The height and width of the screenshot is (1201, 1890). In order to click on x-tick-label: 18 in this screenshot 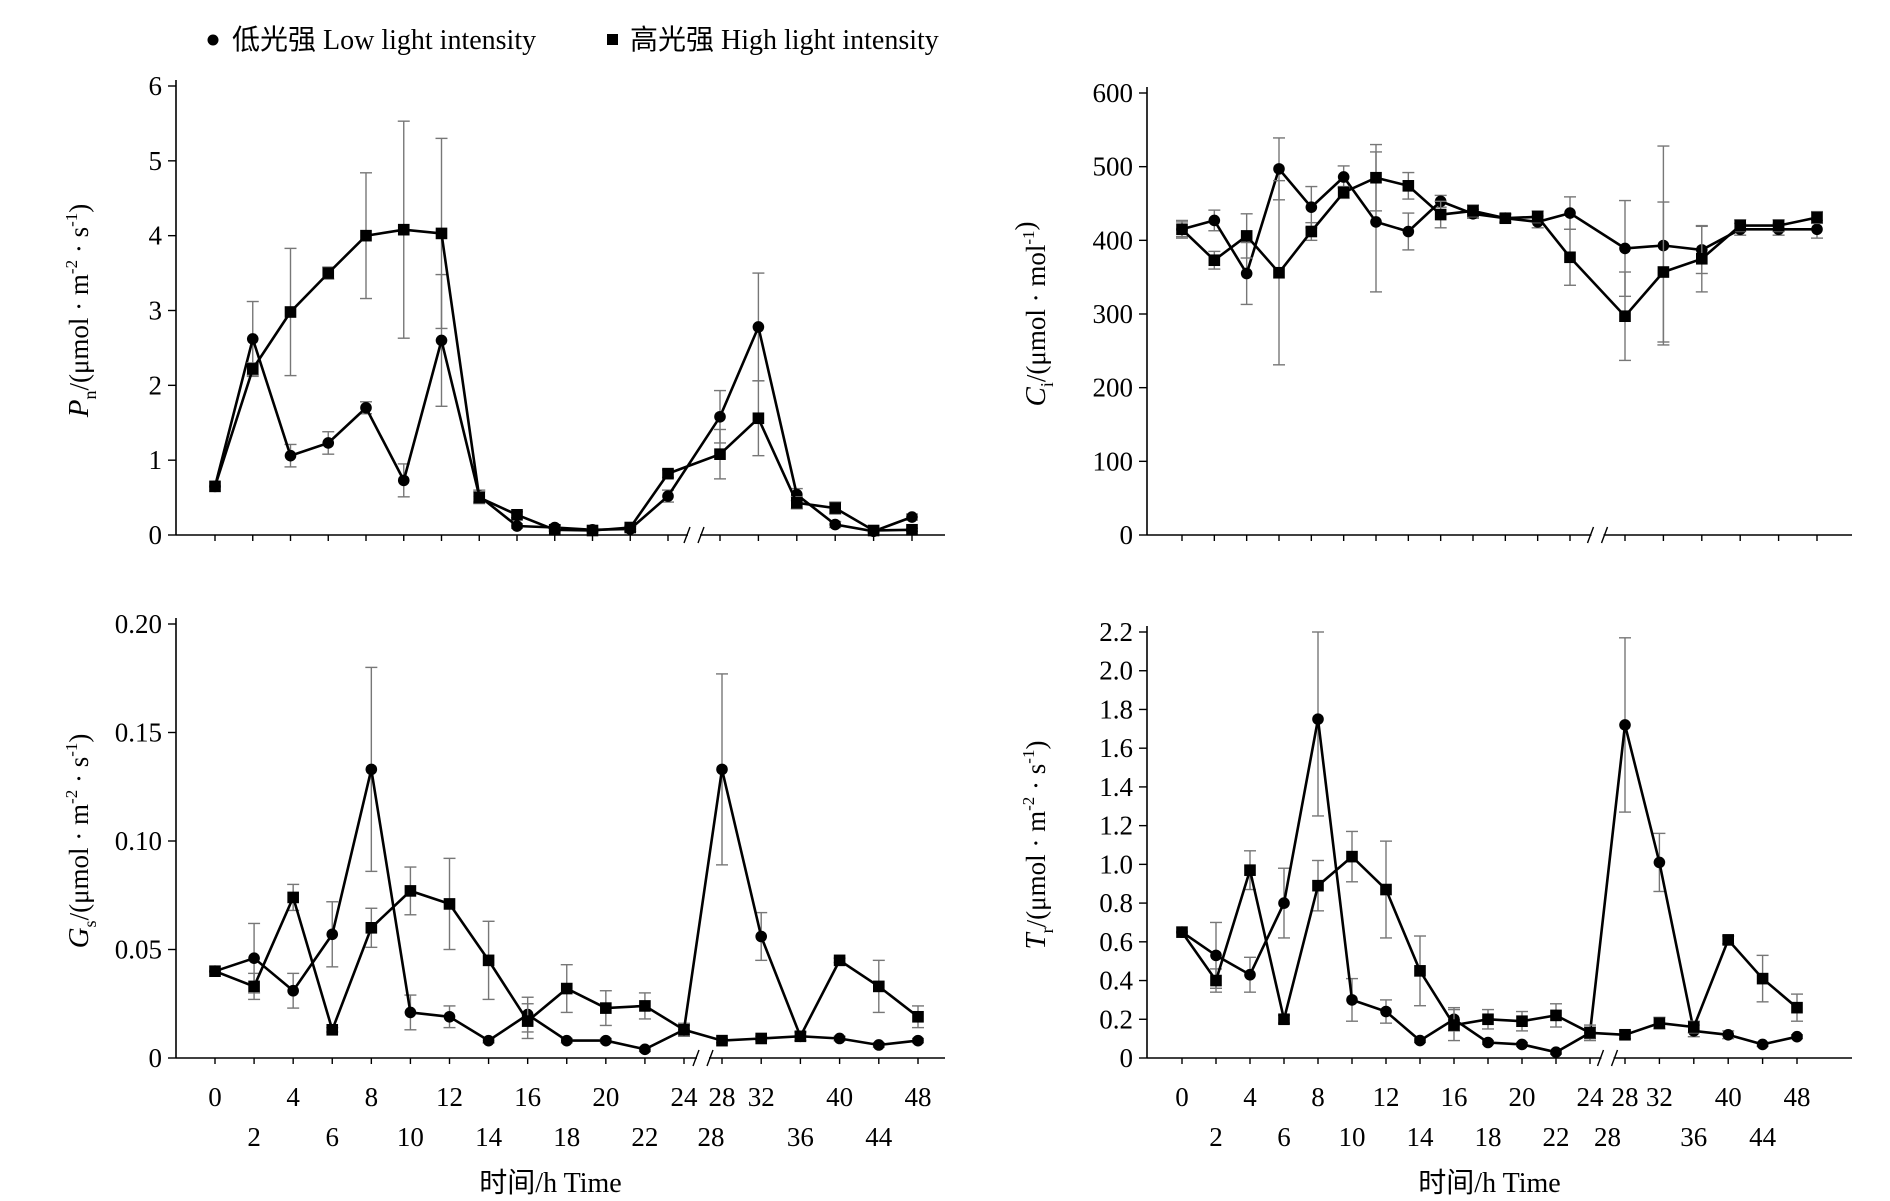, I will do `click(566, 1137)`.